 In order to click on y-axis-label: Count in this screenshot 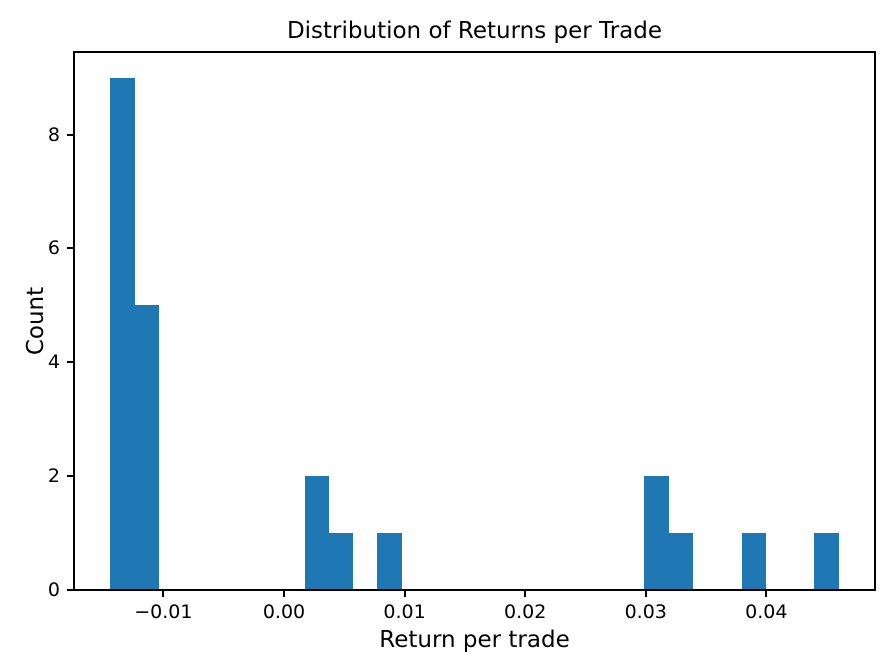, I will do `click(36, 321)`.